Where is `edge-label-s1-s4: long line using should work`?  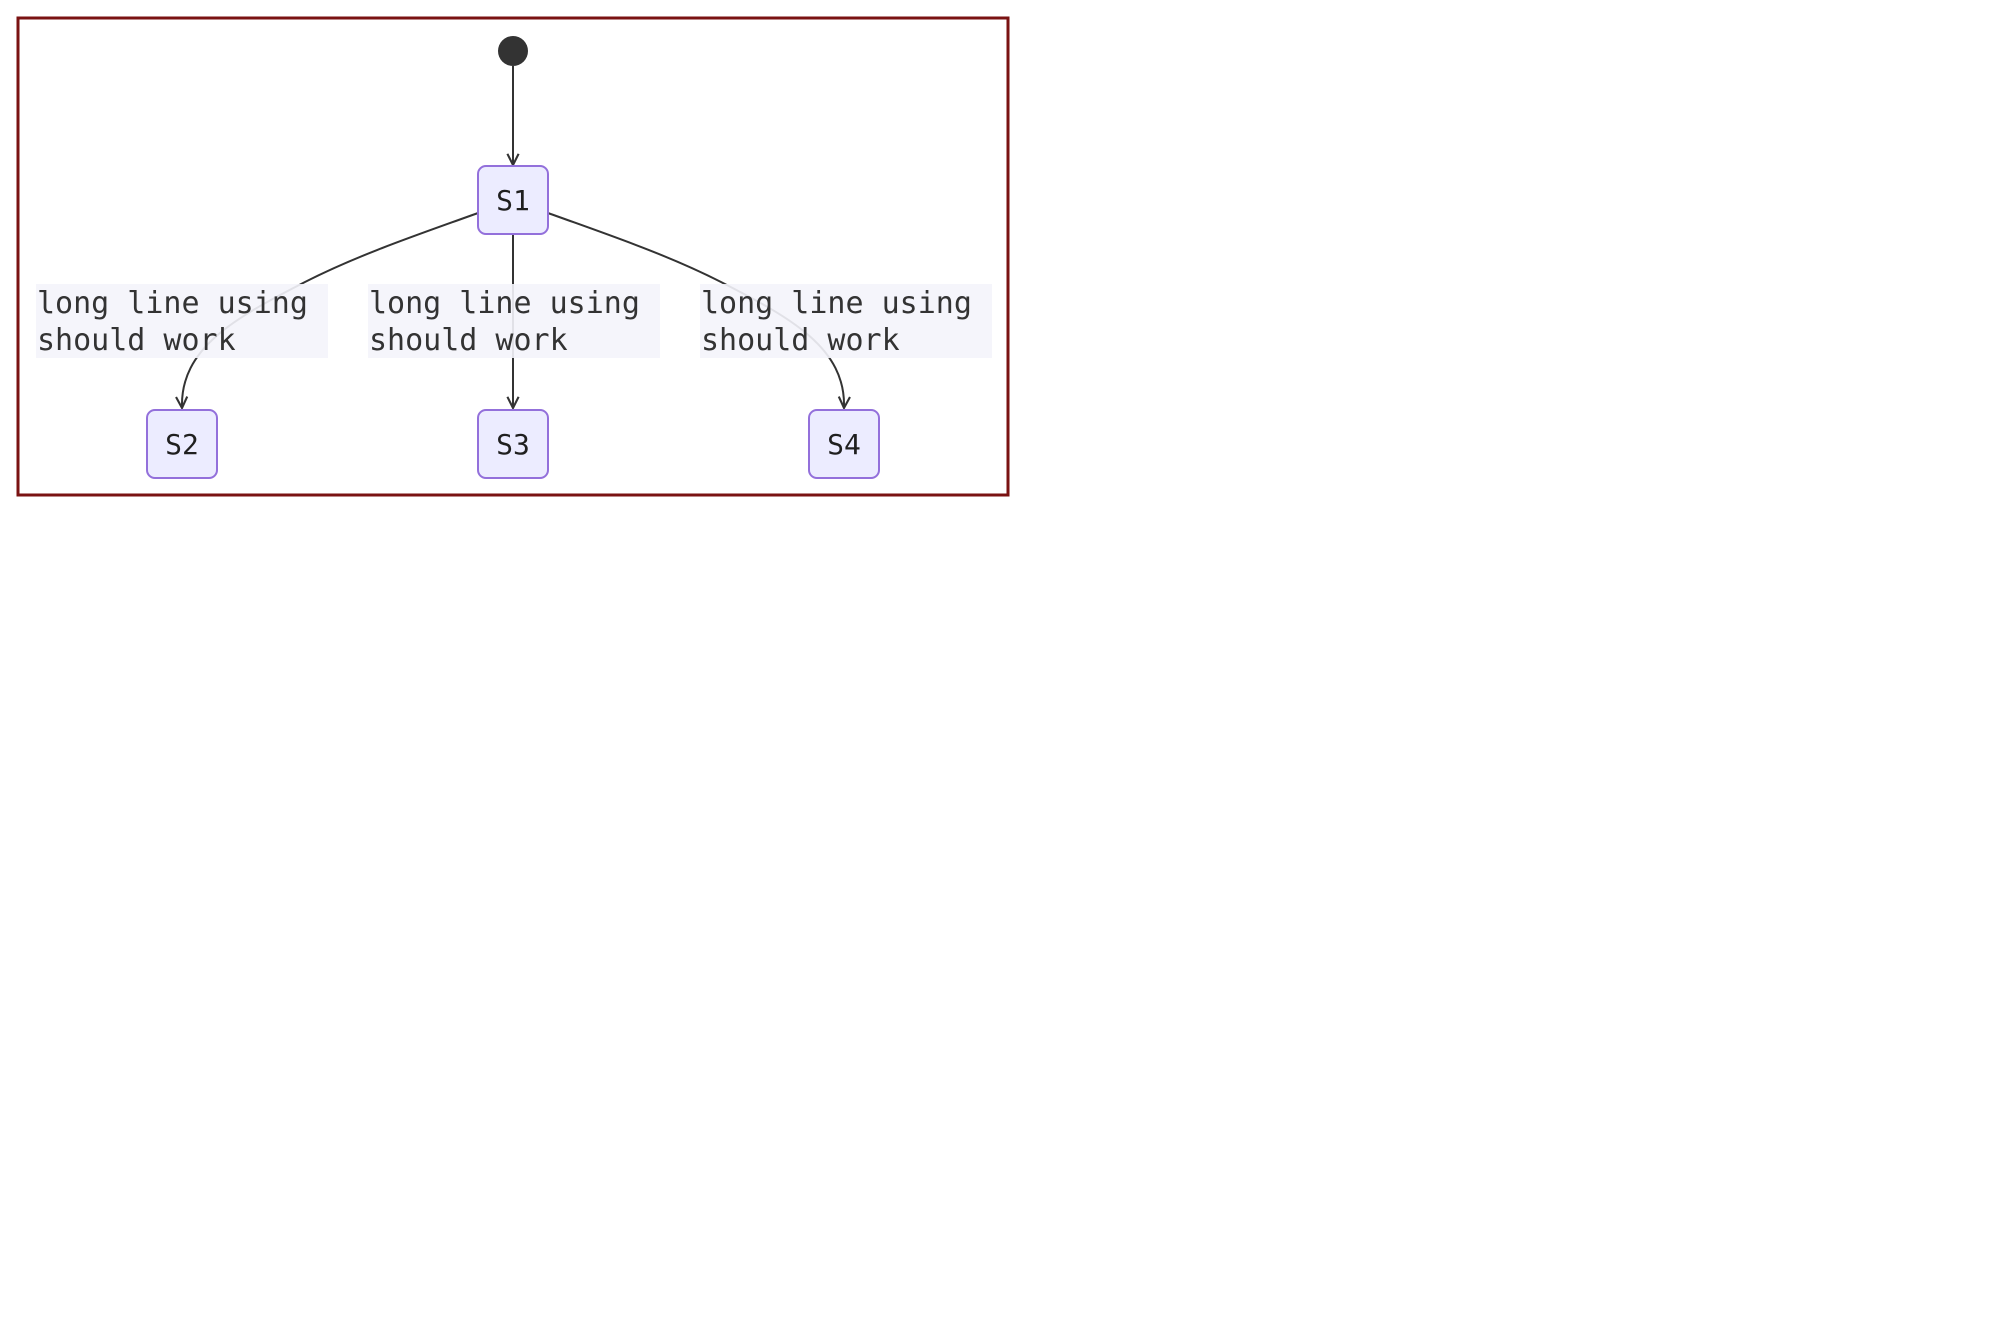
edge-label-s1-s4: long line using should work is located at coordinates (846, 321).